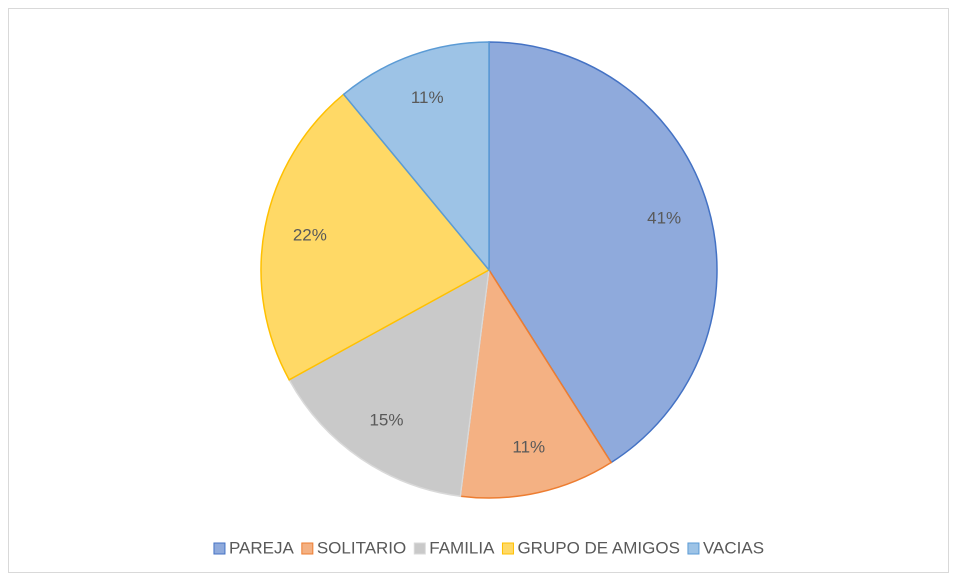  Describe the element at coordinates (664, 218) in the screenshot. I see `data-label: 41%` at that location.